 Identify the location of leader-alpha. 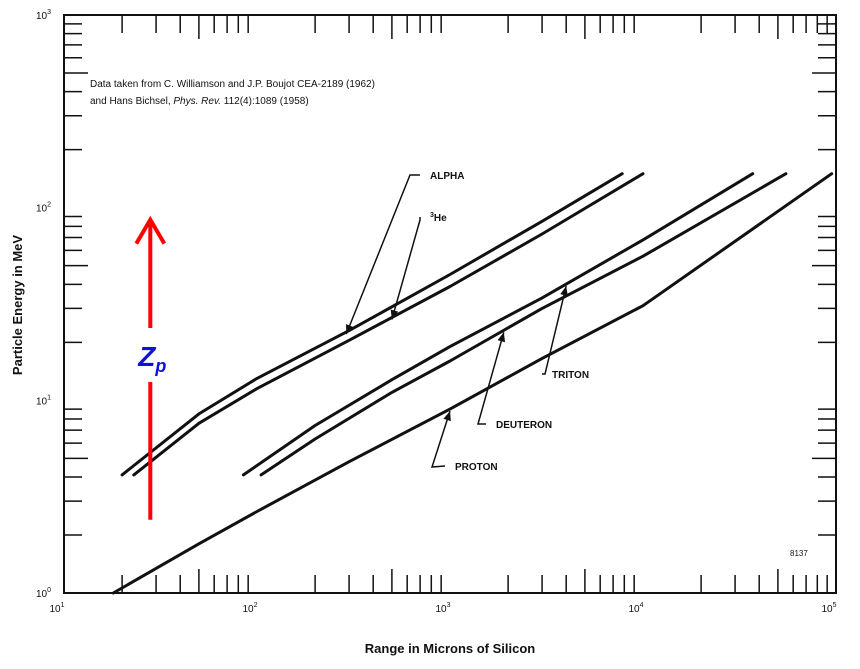
(382, 254).